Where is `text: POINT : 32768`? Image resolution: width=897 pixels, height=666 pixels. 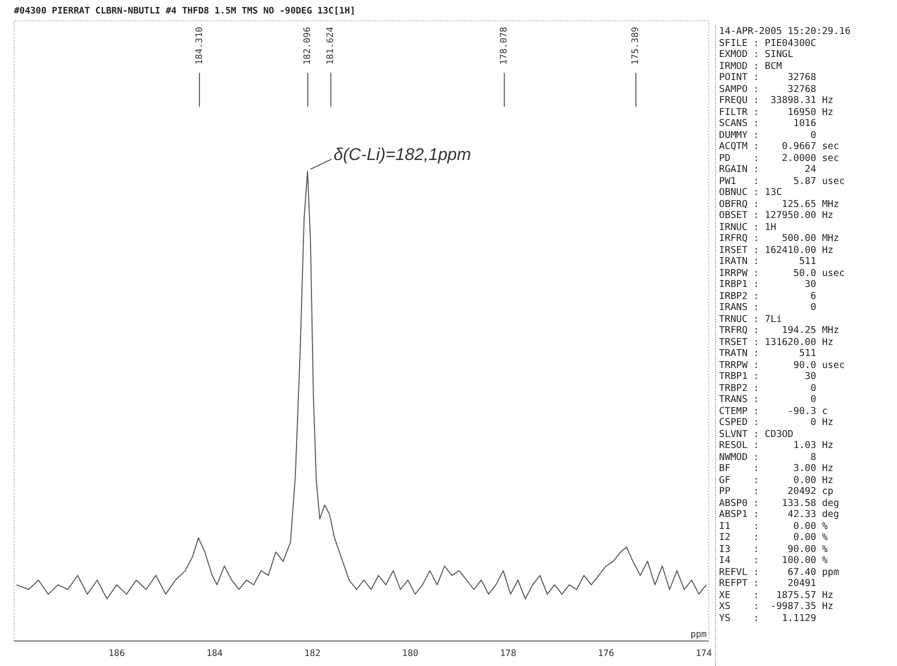 text: POINT : 32768 is located at coordinates (768, 78).